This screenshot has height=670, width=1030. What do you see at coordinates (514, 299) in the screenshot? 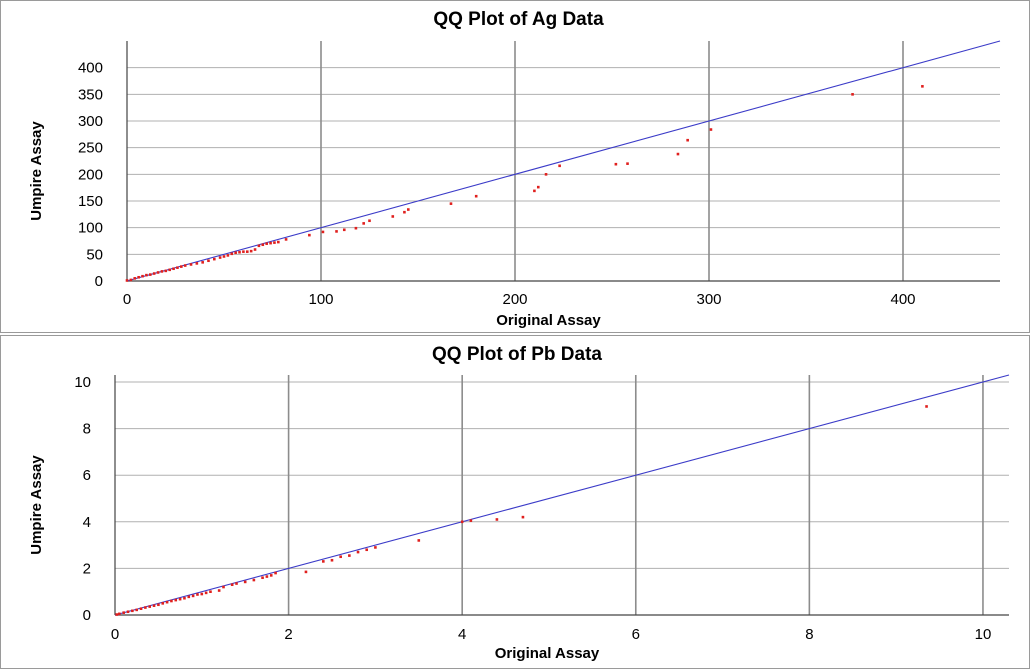
I see `x-tick-label: 200` at bounding box center [514, 299].